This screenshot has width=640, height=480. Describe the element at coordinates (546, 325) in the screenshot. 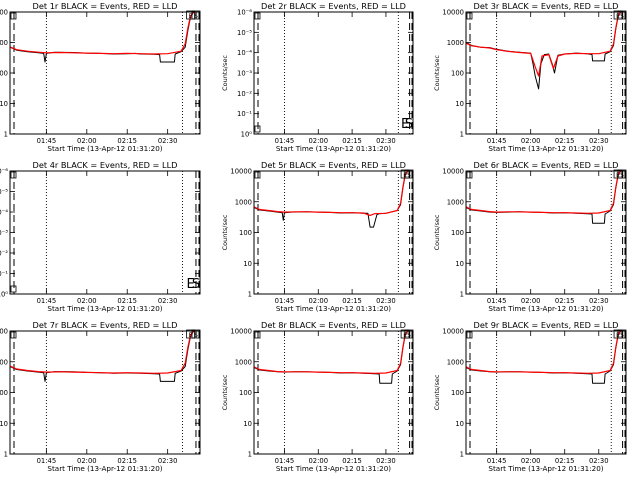

I see `panel-title: Det 9r BLACK = Events, RED = LLD` at that location.